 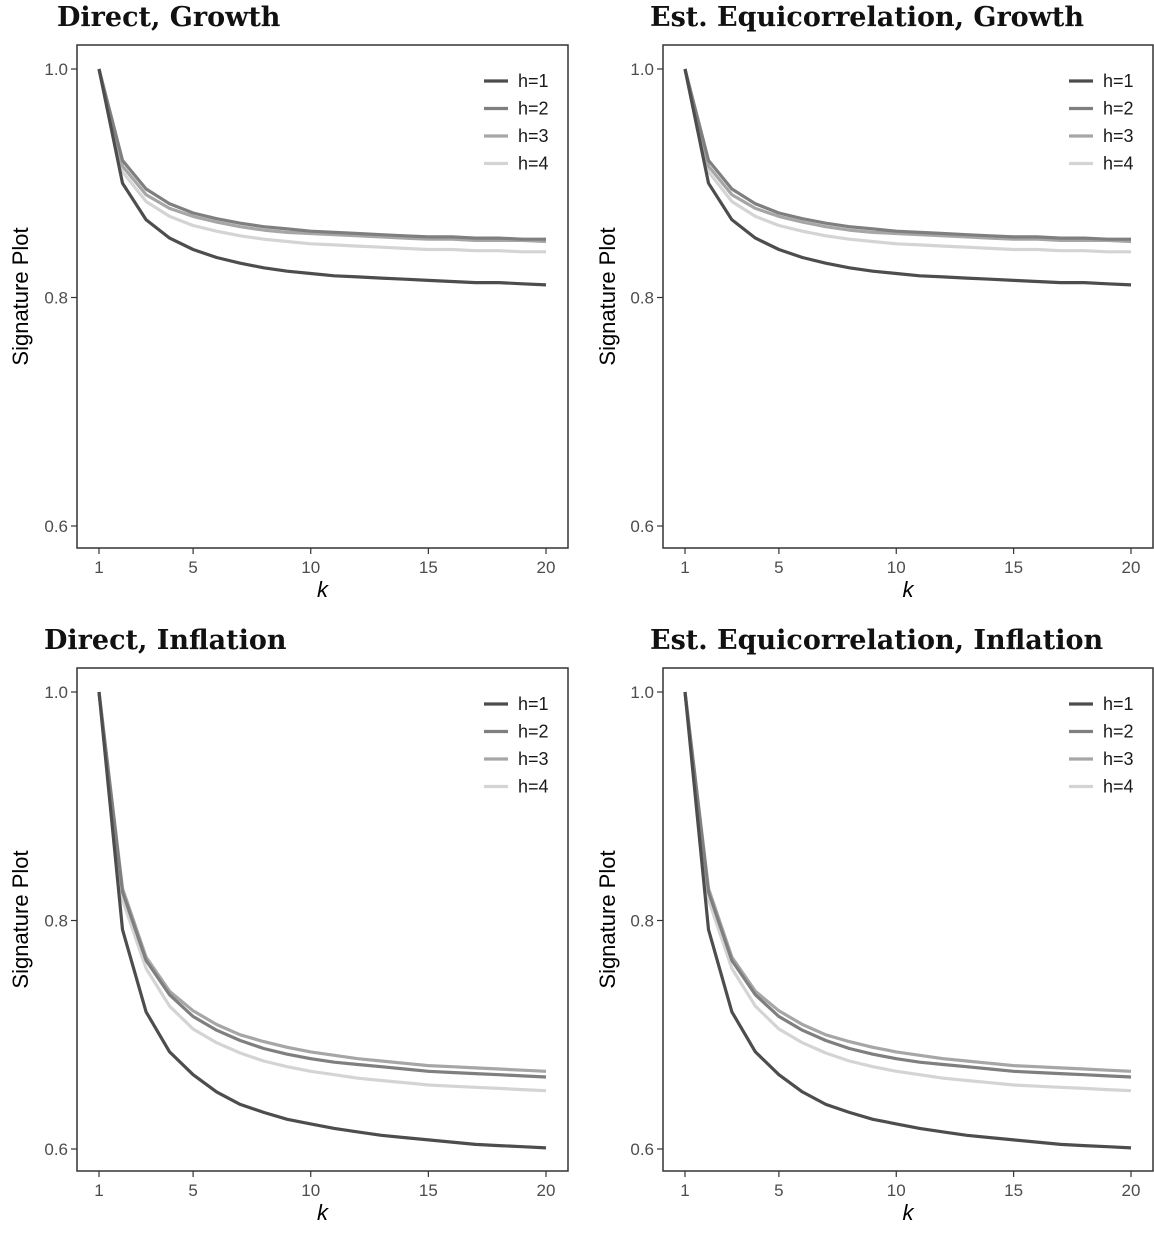 I want to click on panel-title: Est. Equicorrelation, Growth, so click(x=867, y=17).